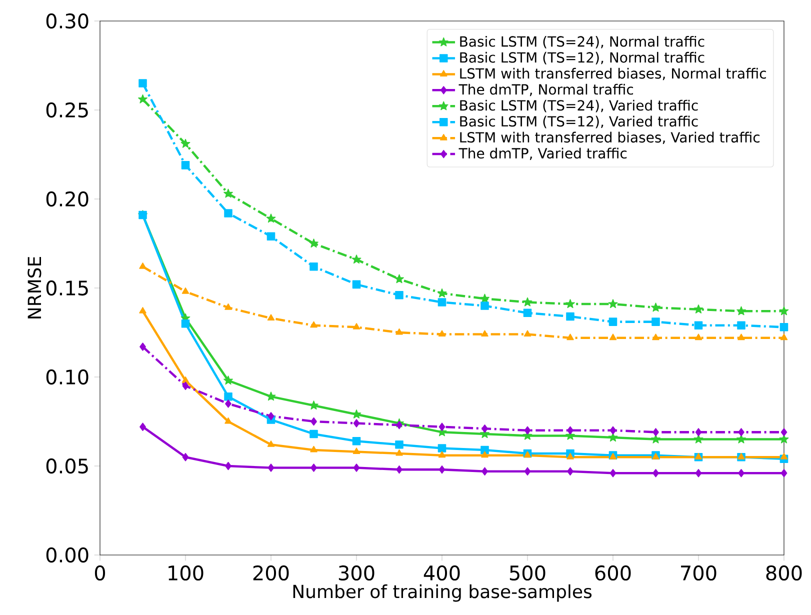  What do you see at coordinates (613, 74) in the screenshot?
I see `legend-label: LSTM with transferred biases, Normal traffic` at bounding box center [613, 74].